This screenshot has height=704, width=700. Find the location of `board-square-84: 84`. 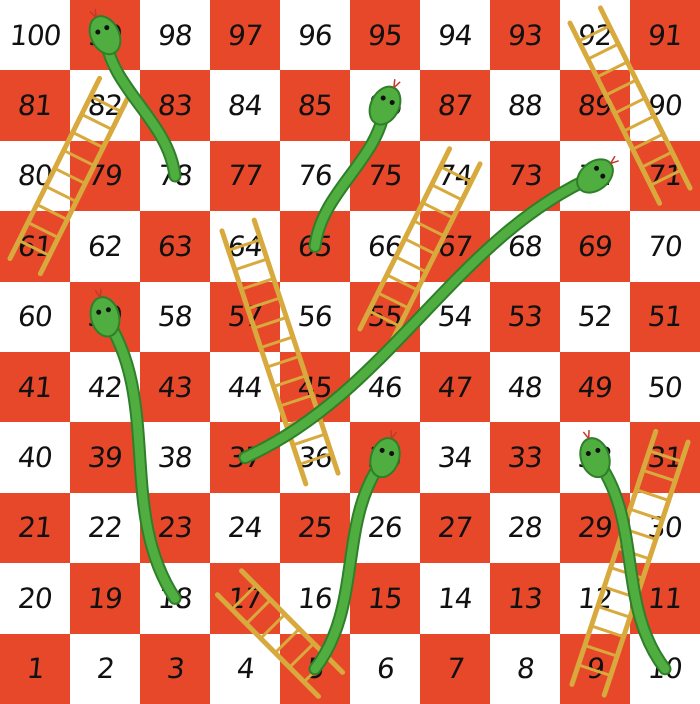

board-square-84: 84 is located at coordinates (245, 105).